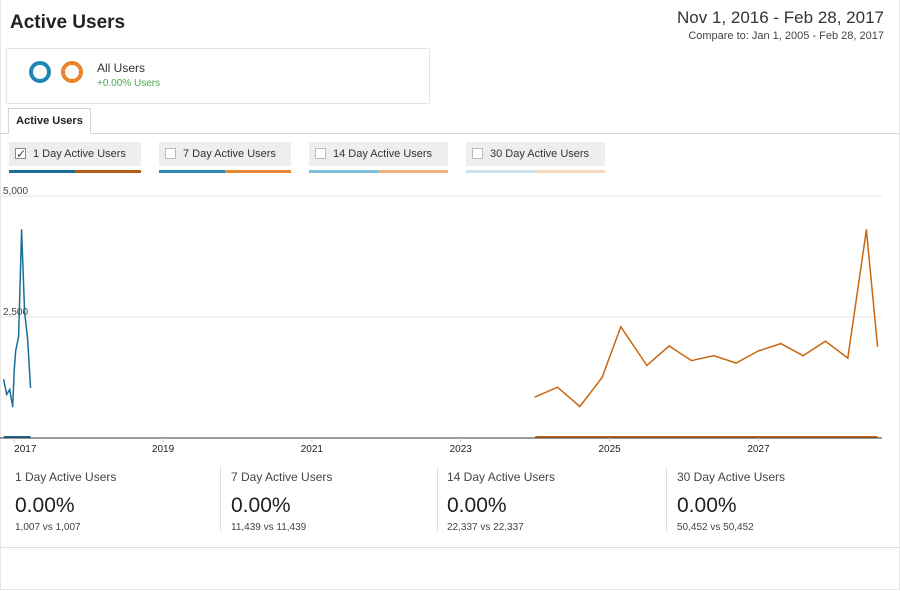 Image resolution: width=900 pixels, height=591 pixels. What do you see at coordinates (715, 527) in the screenshot?
I see `stat-compare: 50,452 vs 50,452` at bounding box center [715, 527].